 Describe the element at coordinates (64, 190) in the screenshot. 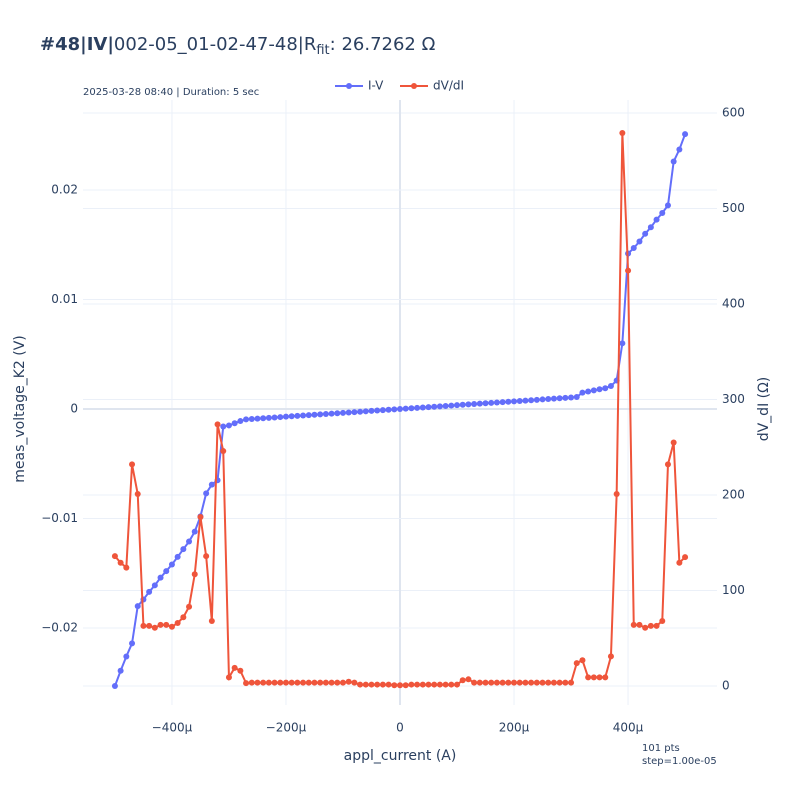

I see `y-tick-label: 0.02` at that location.